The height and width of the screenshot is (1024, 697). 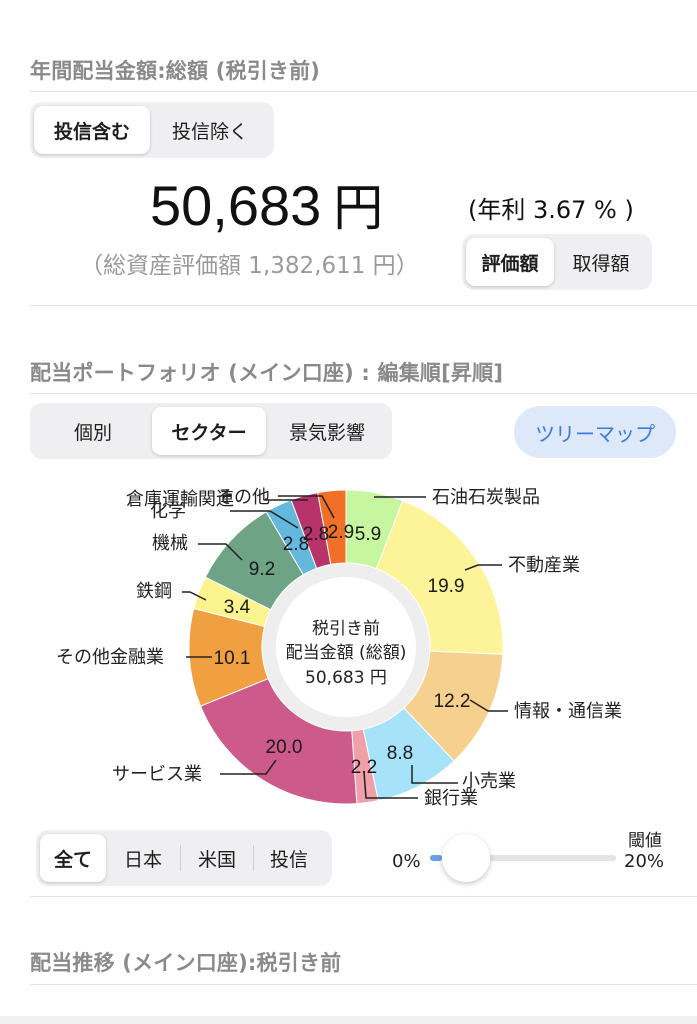 I want to click on threshold-max: 20%, so click(x=644, y=861).